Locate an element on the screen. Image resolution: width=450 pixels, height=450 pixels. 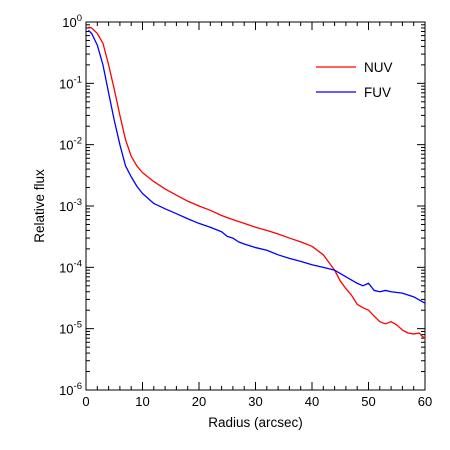
x-tick-label: 20 is located at coordinates (199, 401).